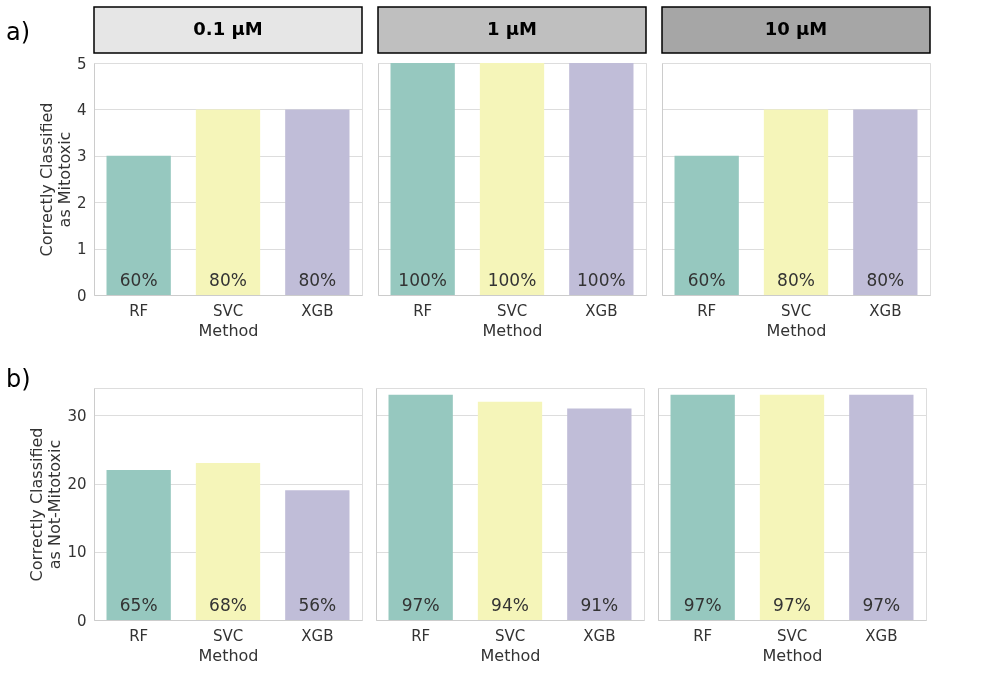 This screenshot has width=1007, height=688. Describe the element at coordinates (46, 504) in the screenshot. I see `y-axis-title: Correctly Classified as Not-Mitotoxic` at that location.